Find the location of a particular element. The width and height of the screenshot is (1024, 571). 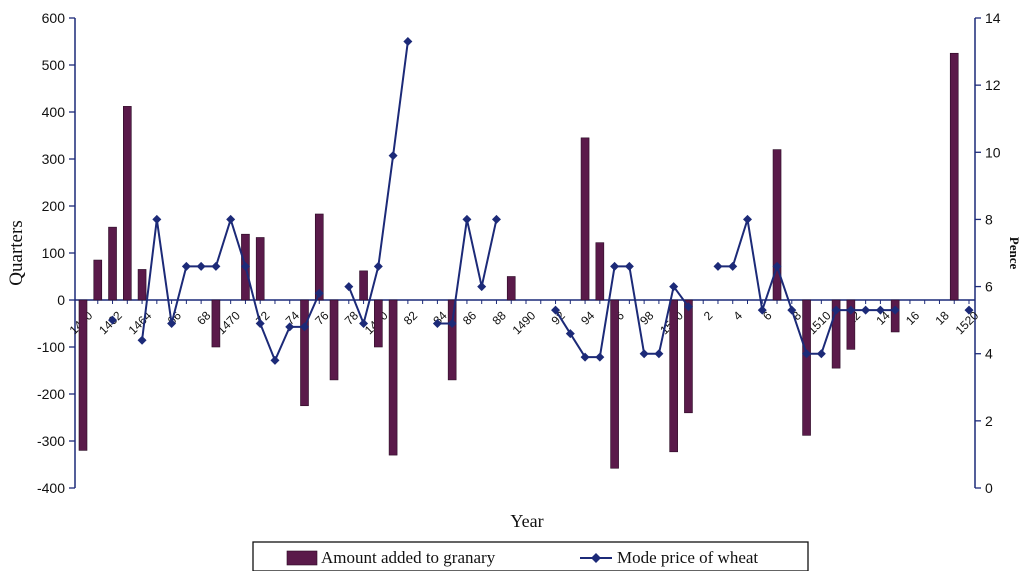

left-tick-label: 400 is located at coordinates (54, 112).